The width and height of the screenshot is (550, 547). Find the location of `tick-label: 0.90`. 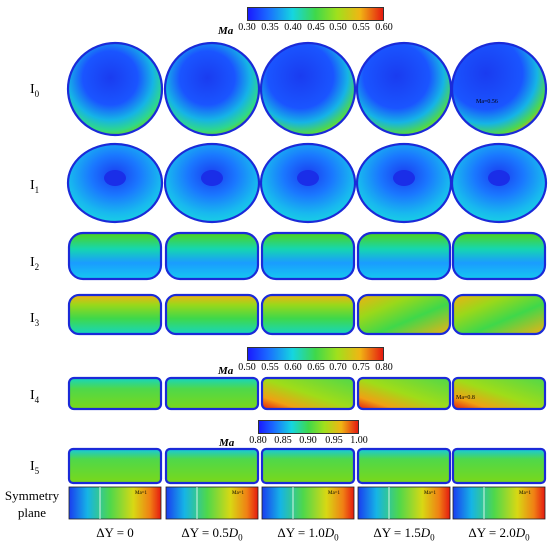

tick-label: 0.90 is located at coordinates (308, 440).